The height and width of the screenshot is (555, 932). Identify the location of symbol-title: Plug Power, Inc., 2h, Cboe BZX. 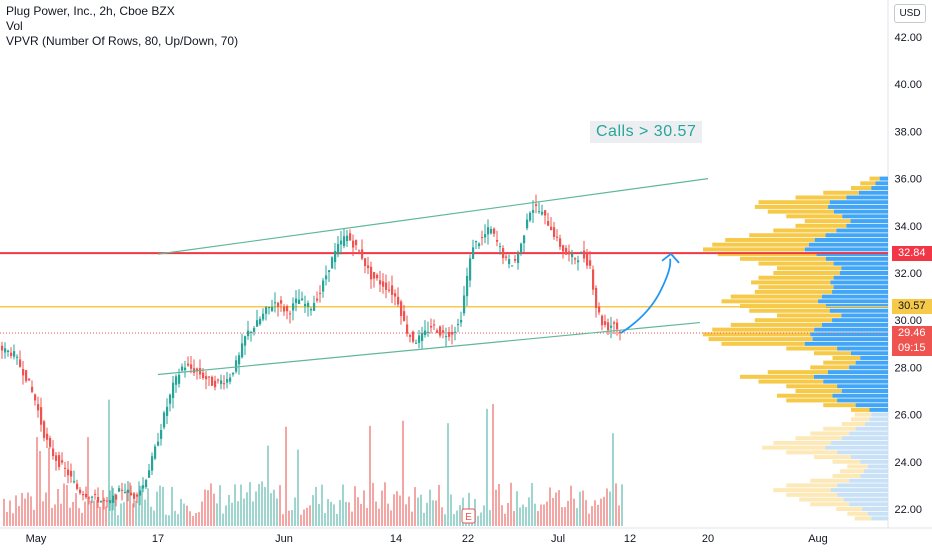
(90, 11).